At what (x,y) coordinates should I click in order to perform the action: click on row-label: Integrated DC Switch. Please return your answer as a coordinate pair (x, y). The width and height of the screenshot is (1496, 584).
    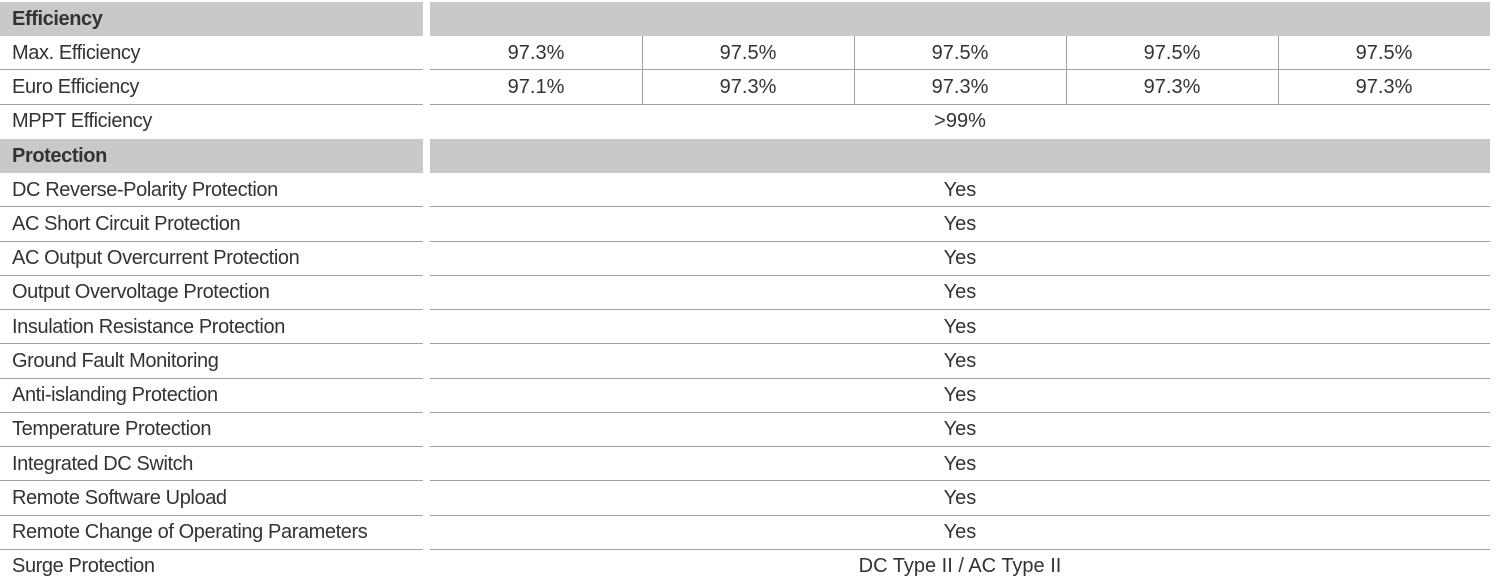
    Looking at the image, I should click on (102, 463).